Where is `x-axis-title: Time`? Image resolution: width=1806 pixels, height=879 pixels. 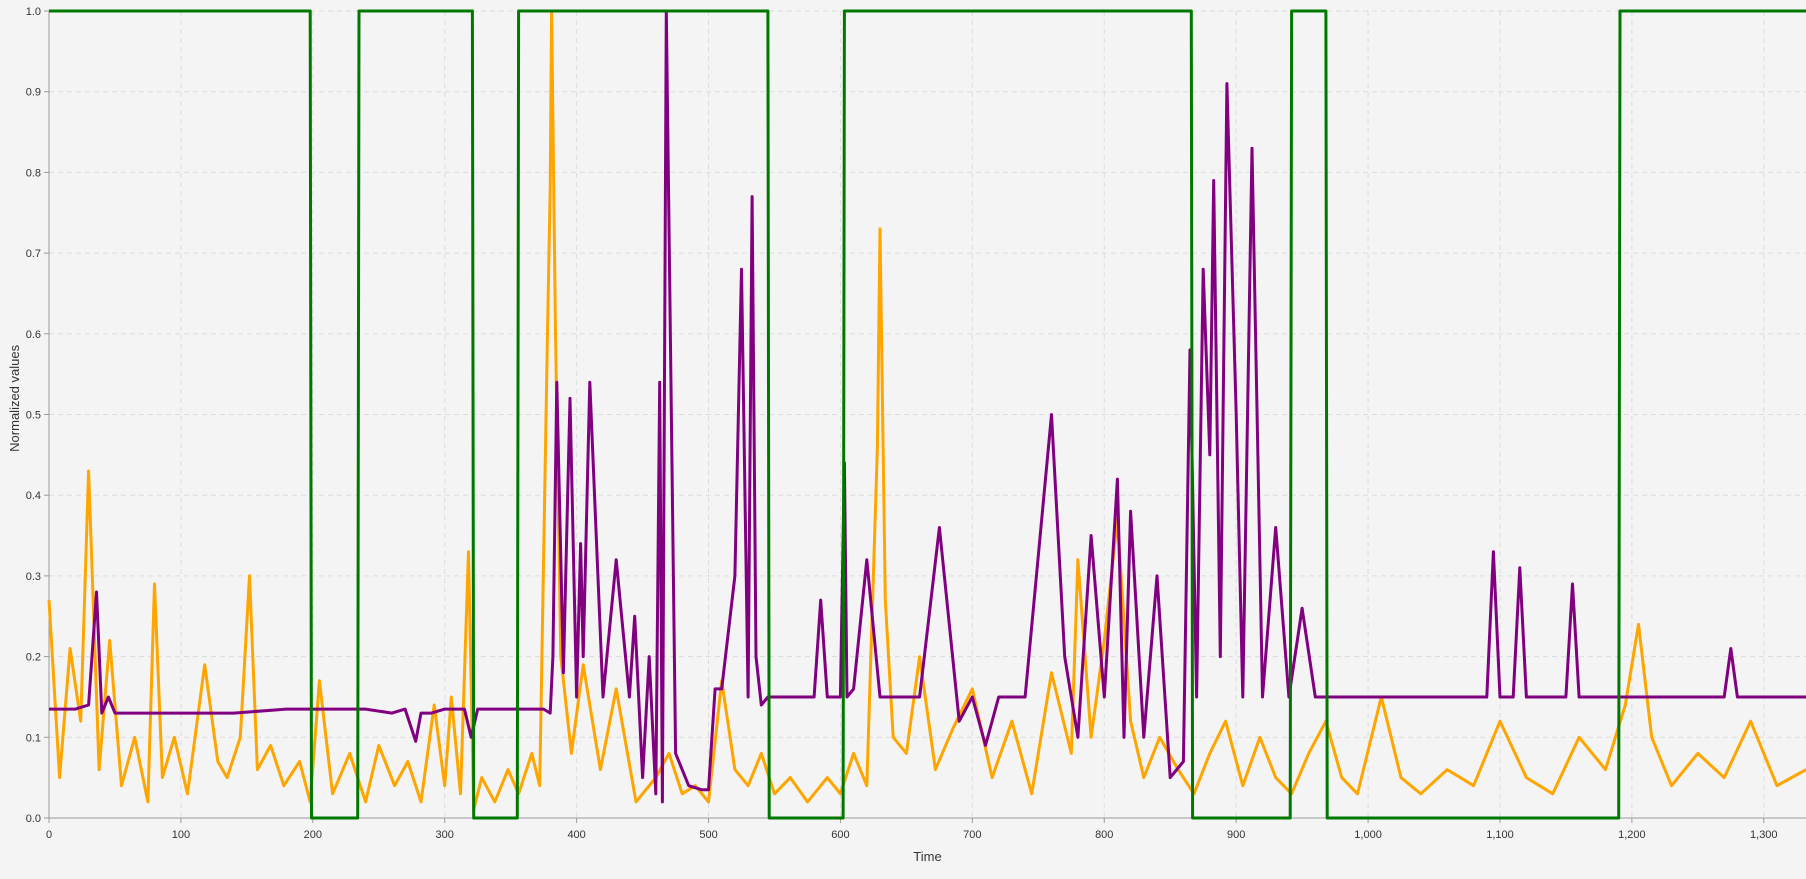 x-axis-title: Time is located at coordinates (927, 856).